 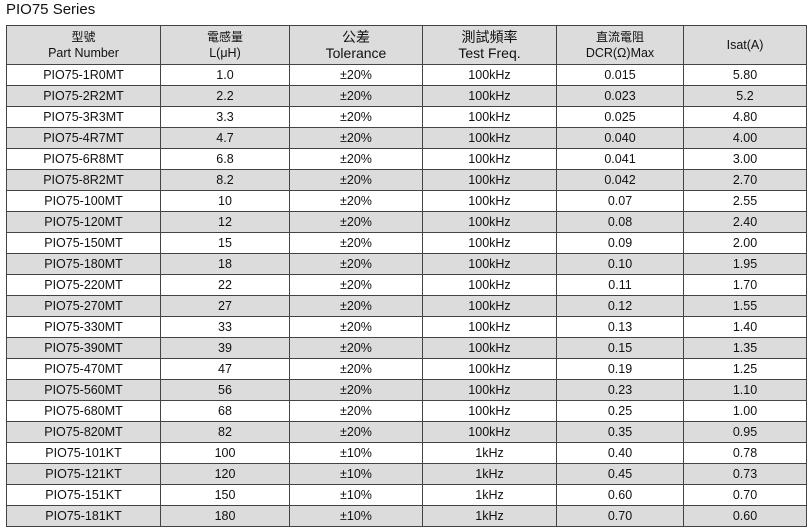 What do you see at coordinates (83, 117) in the screenshot?
I see `table-cell: PIO75-3R3MT` at bounding box center [83, 117].